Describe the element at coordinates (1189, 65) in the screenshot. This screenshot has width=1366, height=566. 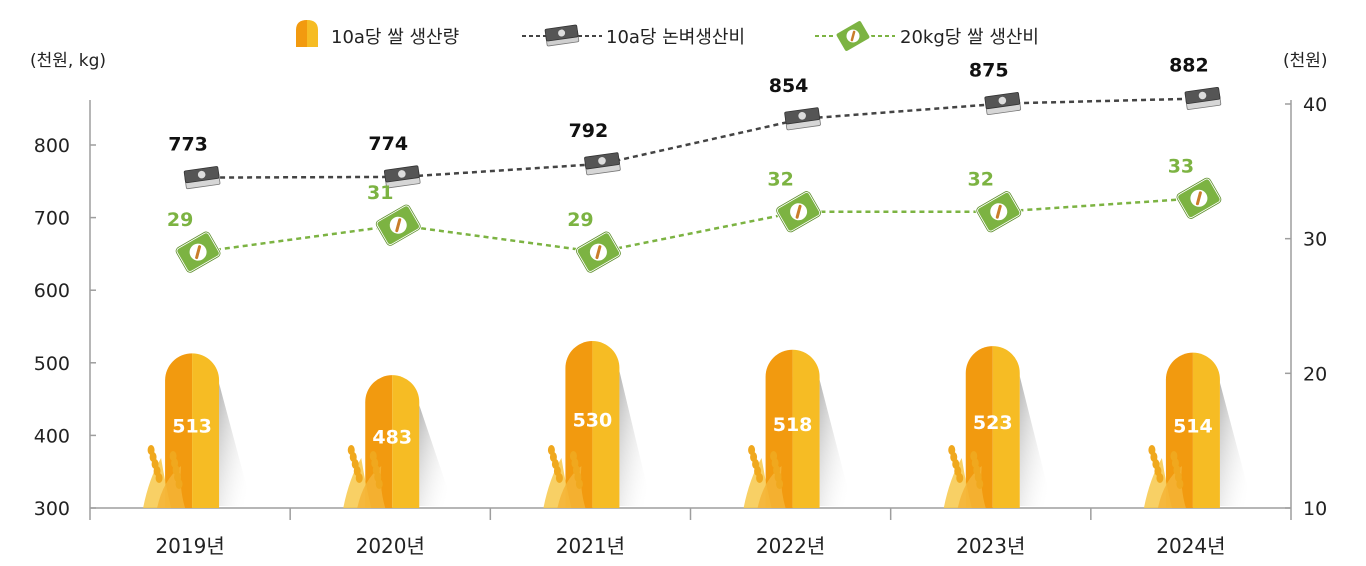
I see `paddy-cost-value-label: 882` at that location.